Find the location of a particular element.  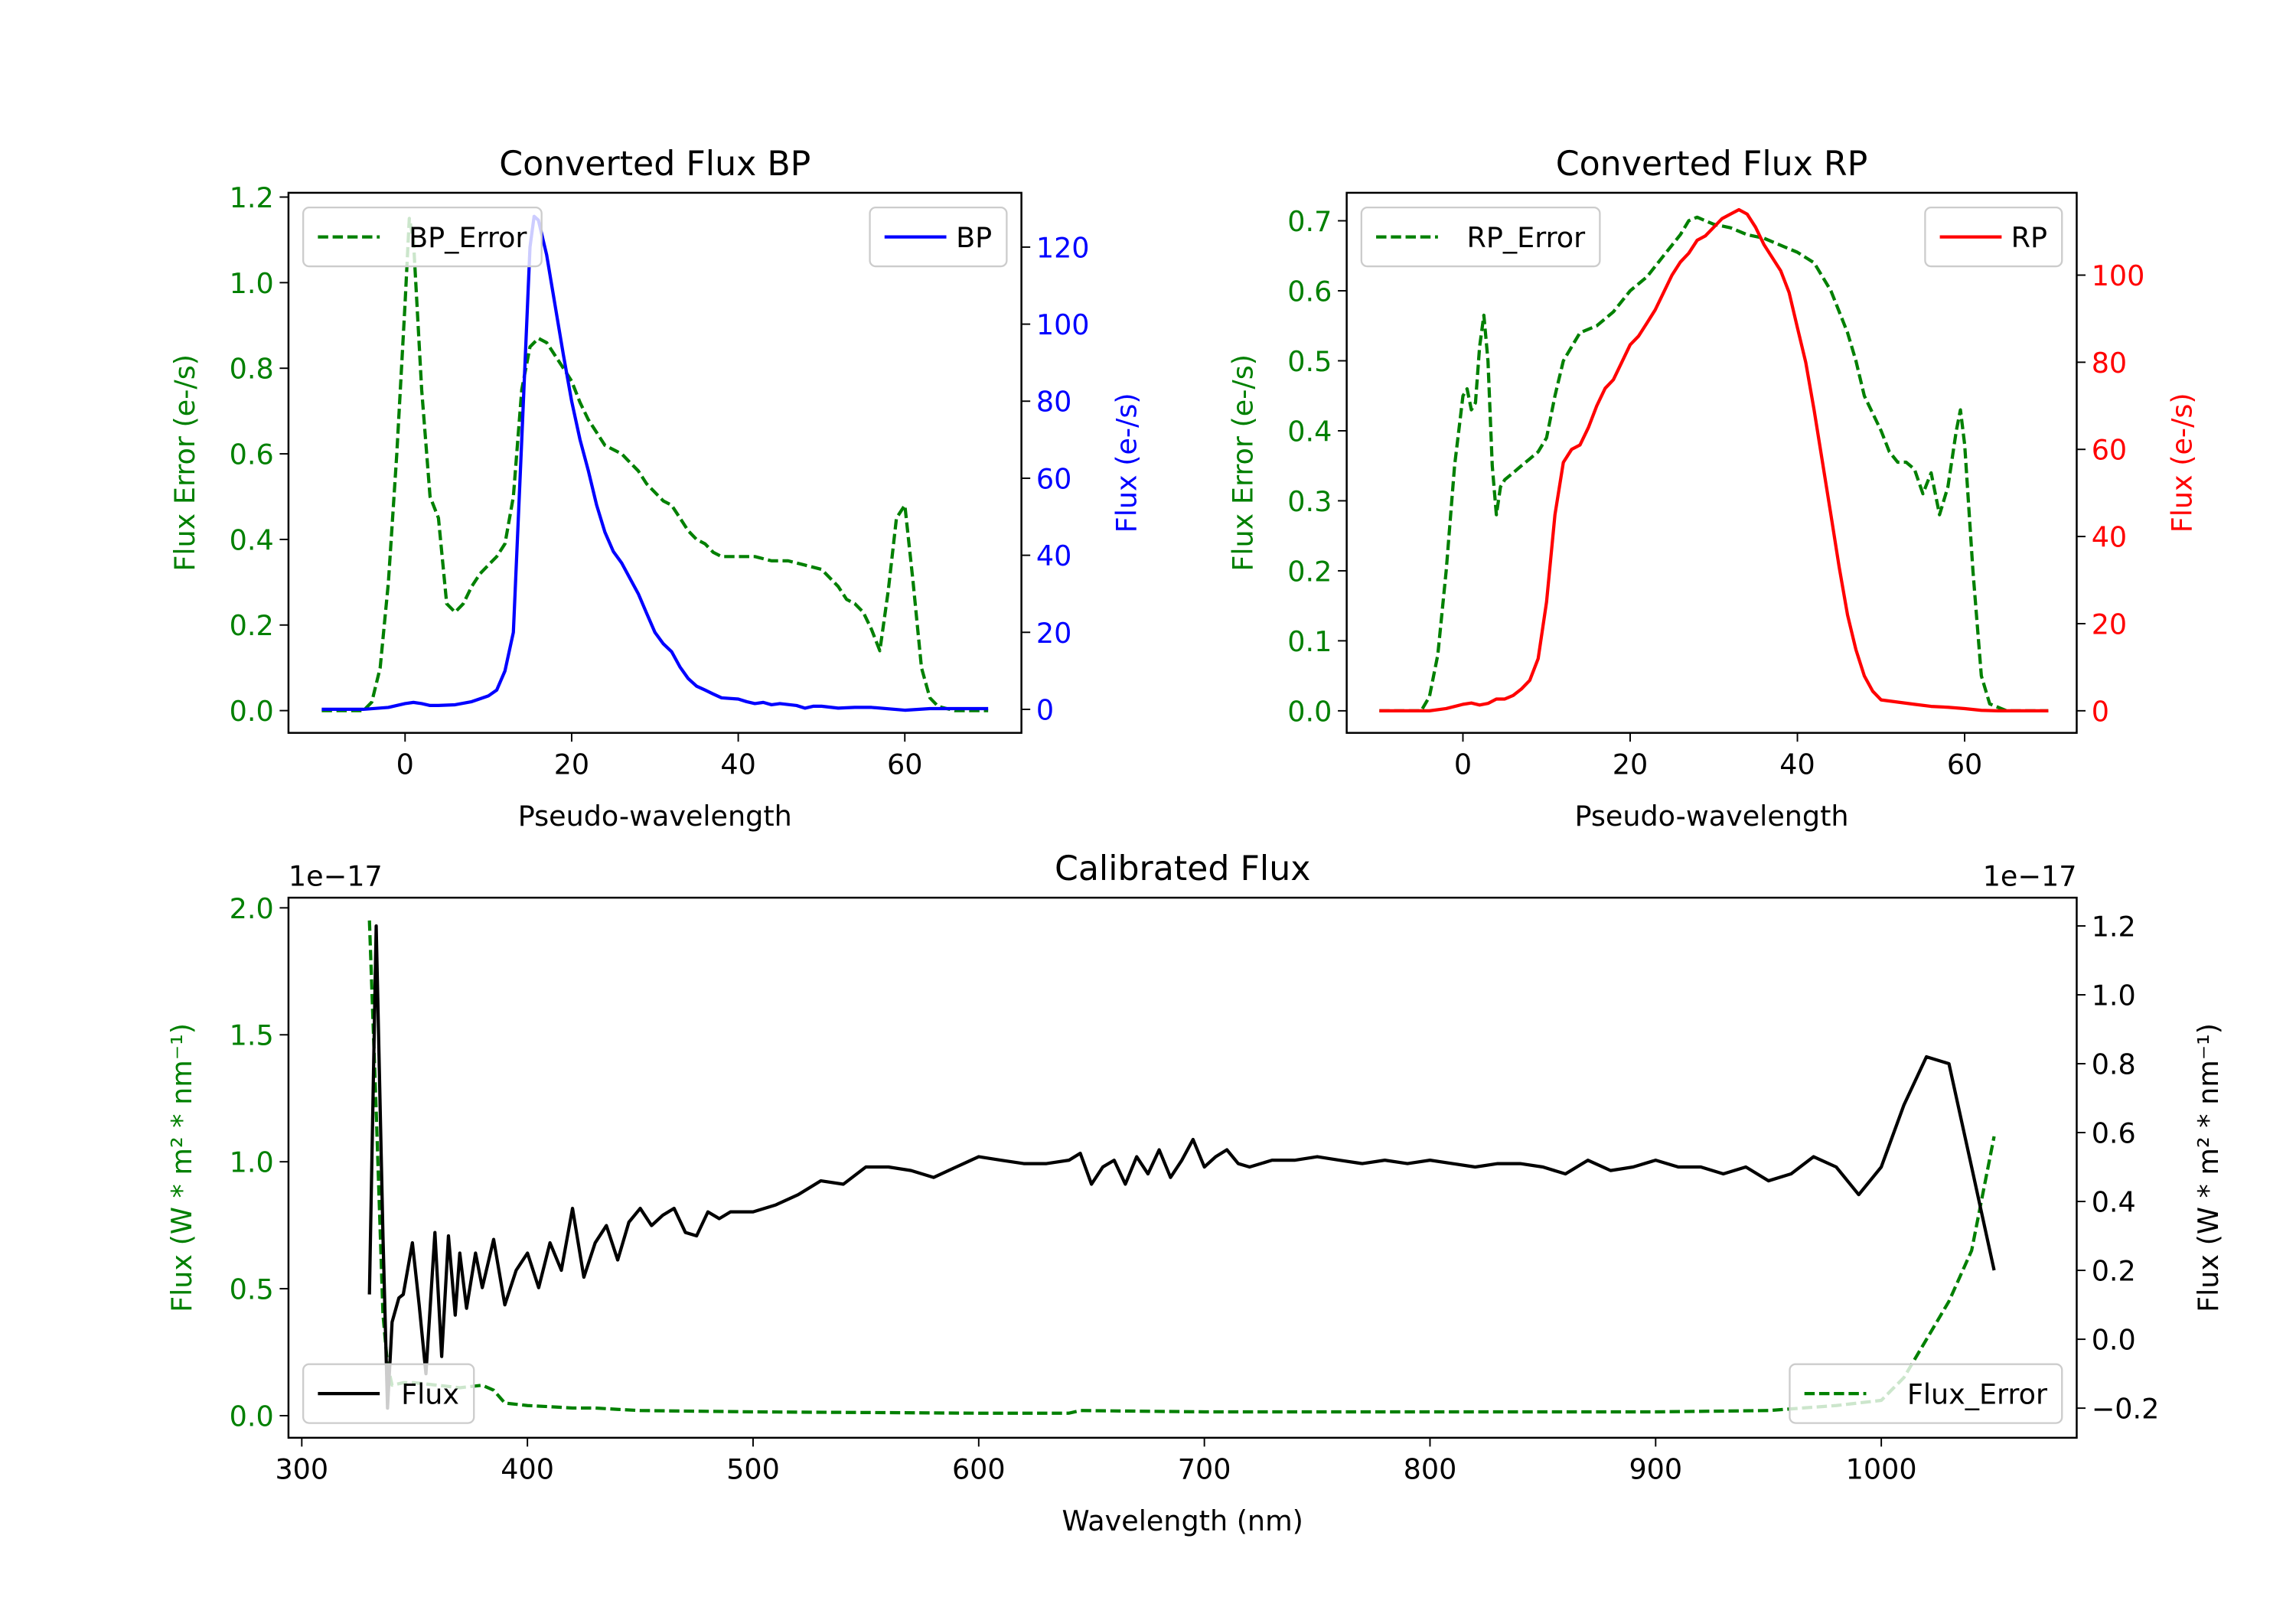

chart-title: Converted Flux BP is located at coordinates (654, 164).